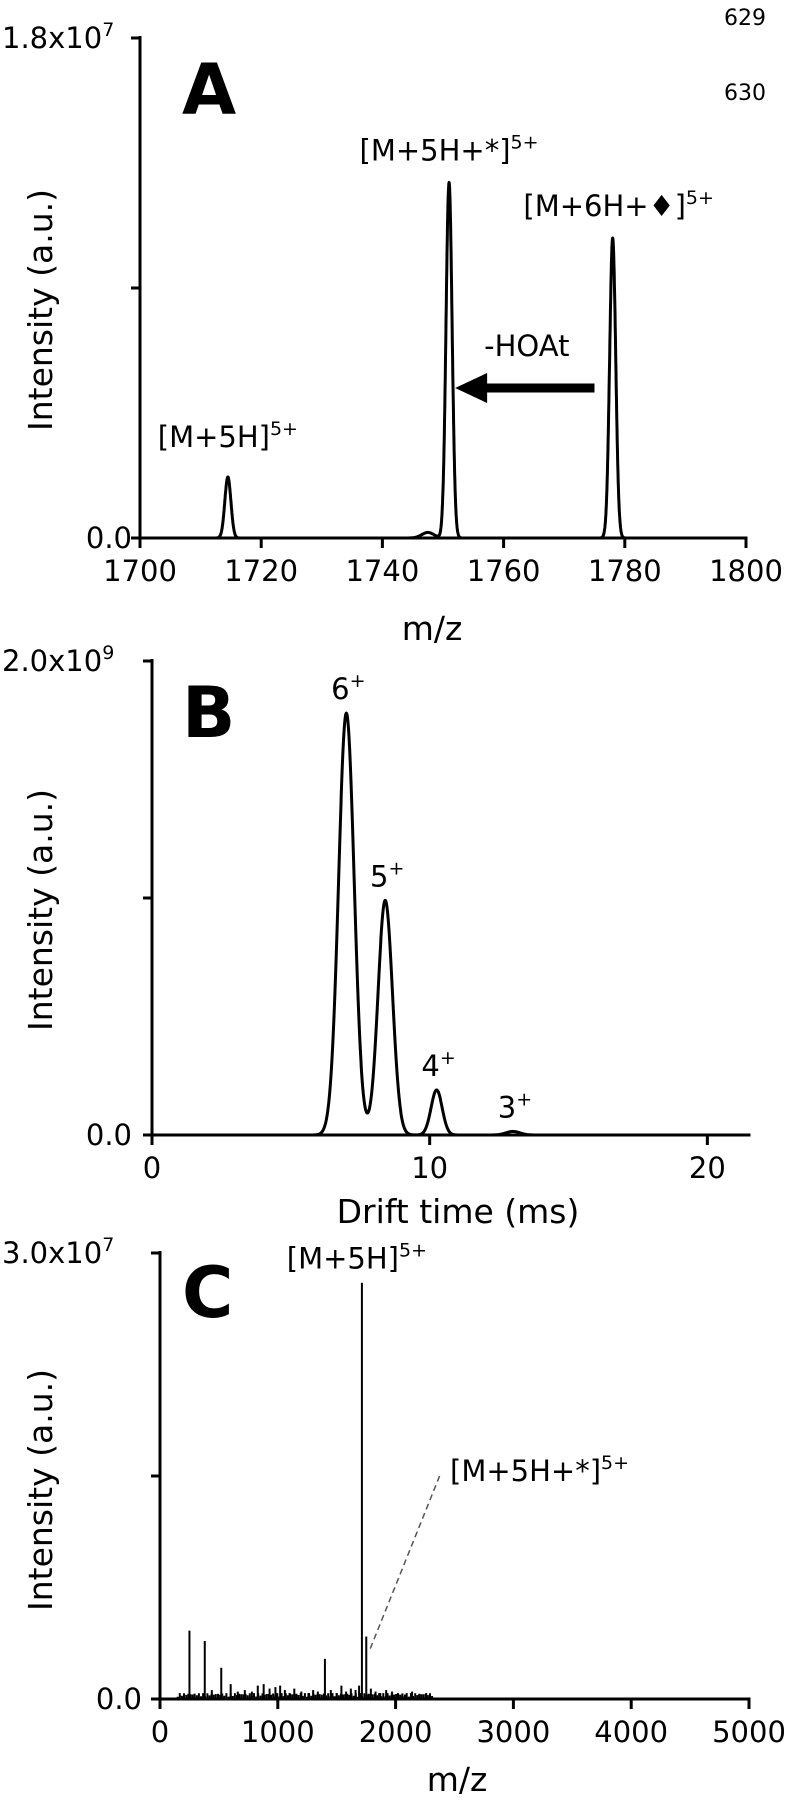 The height and width of the screenshot is (1800, 789). Describe the element at coordinates (471, 388) in the screenshot. I see `panel-a-arrow-head` at that location.